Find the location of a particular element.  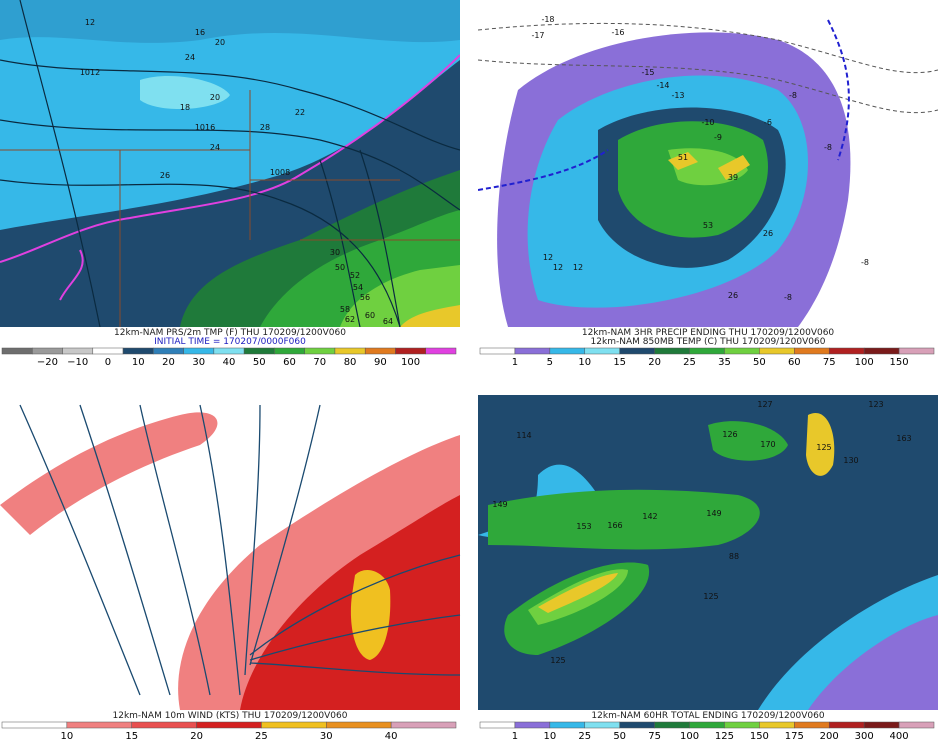

colorbar-label: −20 is located at coordinates (47, 362).